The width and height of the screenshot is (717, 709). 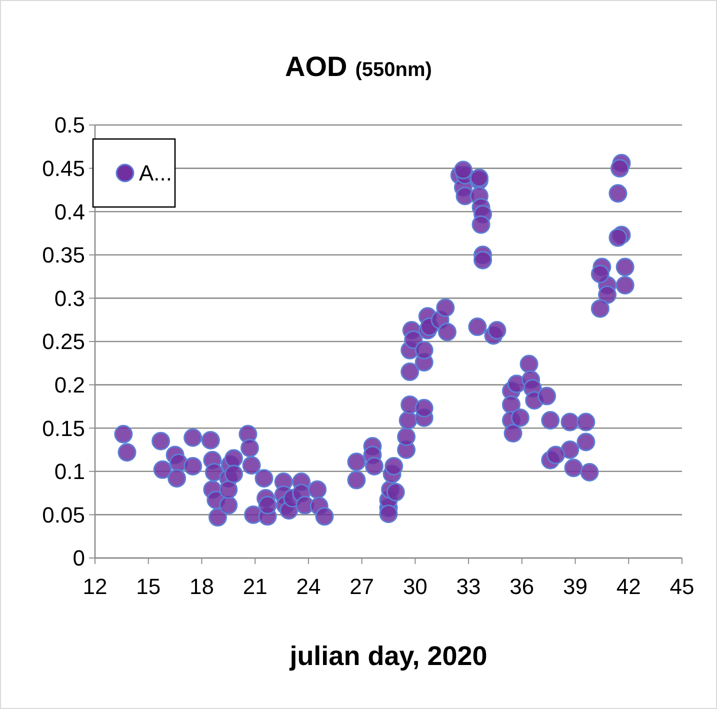 What do you see at coordinates (95, 586) in the screenshot?
I see `x-tick-label: 12` at bounding box center [95, 586].